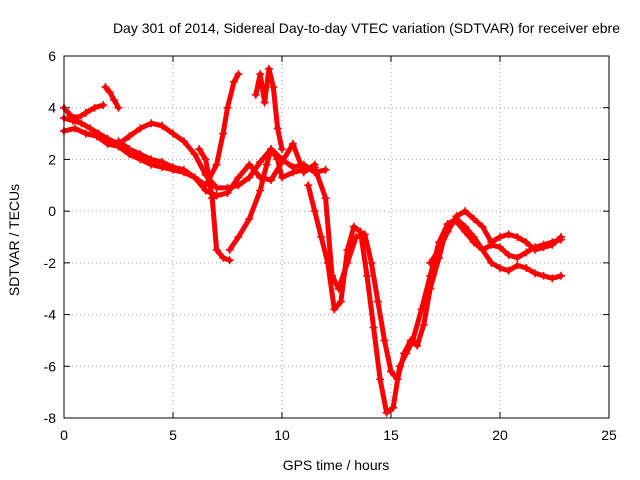 This screenshot has height=480, width=640. What do you see at coordinates (391, 435) in the screenshot?
I see `x-tick-label: 15` at bounding box center [391, 435].